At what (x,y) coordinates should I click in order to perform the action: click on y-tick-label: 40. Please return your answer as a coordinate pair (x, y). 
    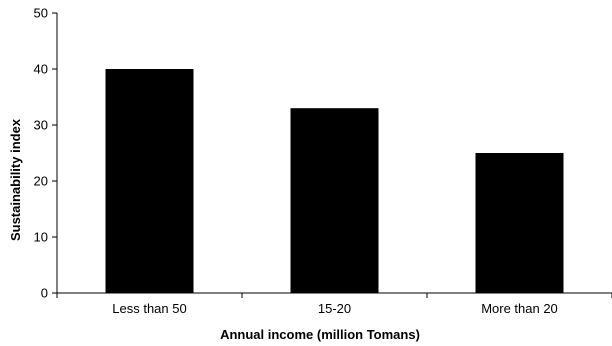
    Looking at the image, I should click on (41, 69).